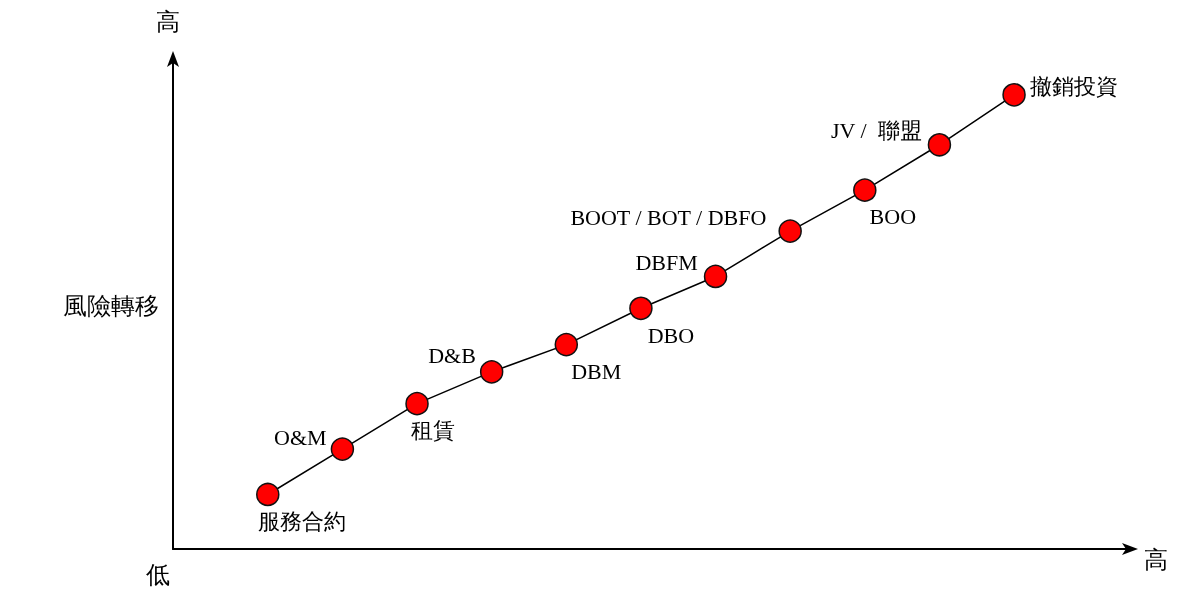  I want to click on annotation: BOOT / BOT / DBFO, so click(668, 217).